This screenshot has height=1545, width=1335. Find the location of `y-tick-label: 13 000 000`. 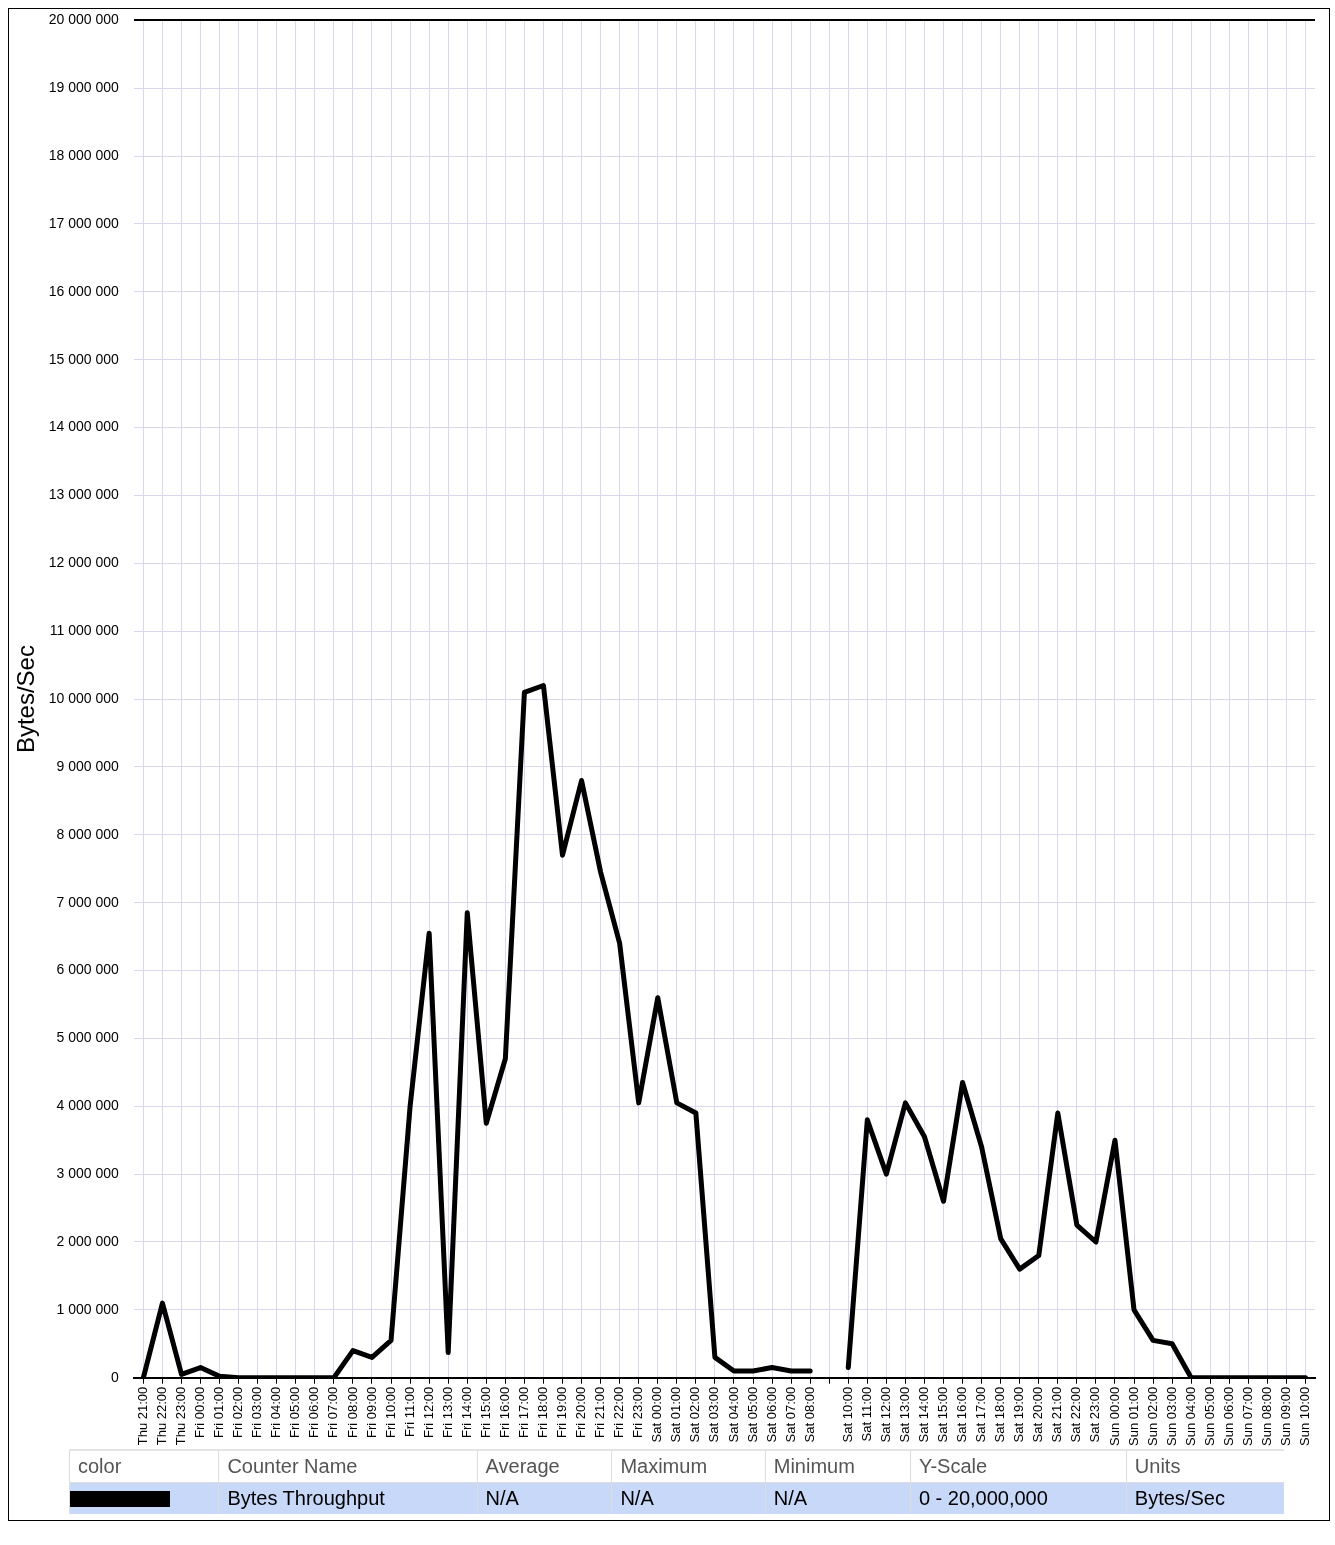

y-tick-label: 13 000 000 is located at coordinates (84, 494).